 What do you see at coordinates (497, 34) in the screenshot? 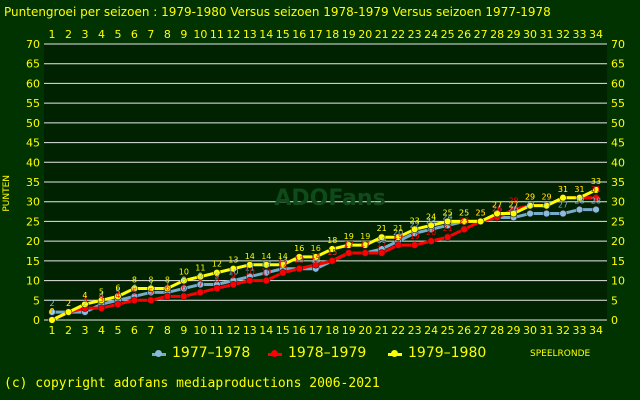
I see `x-tick-label-top: 28` at bounding box center [497, 34].